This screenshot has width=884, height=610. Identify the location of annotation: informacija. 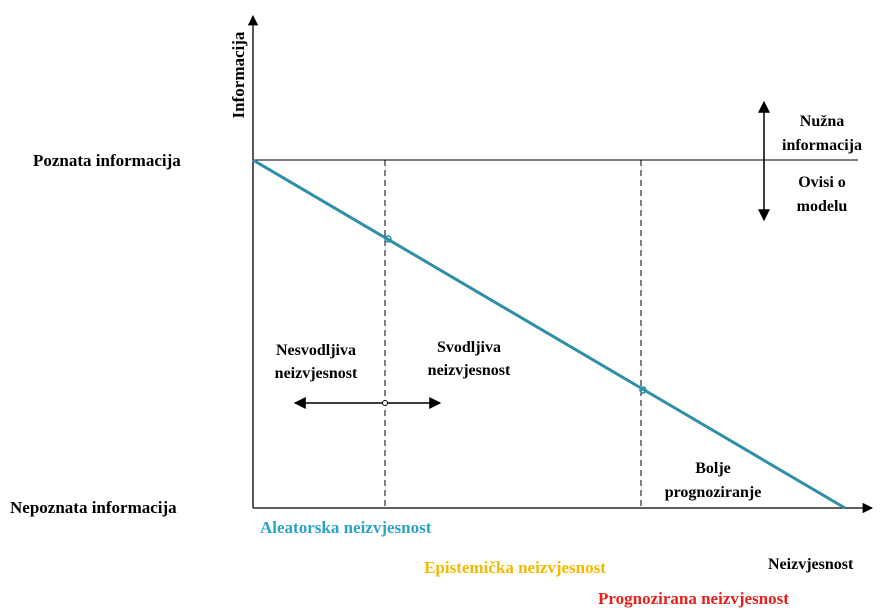
(822, 145).